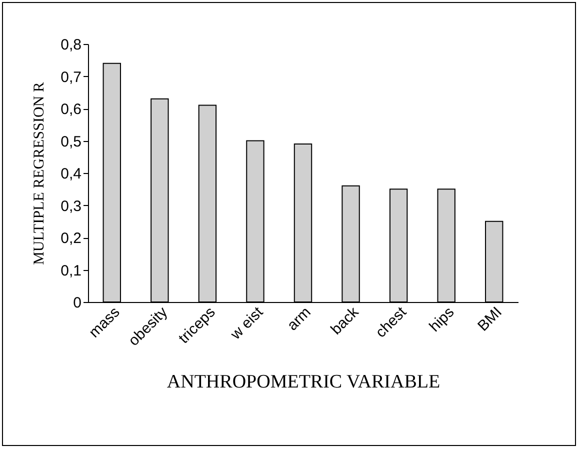 The width and height of the screenshot is (582, 450). I want to click on y-tick-label: 0,7, so click(71, 77).